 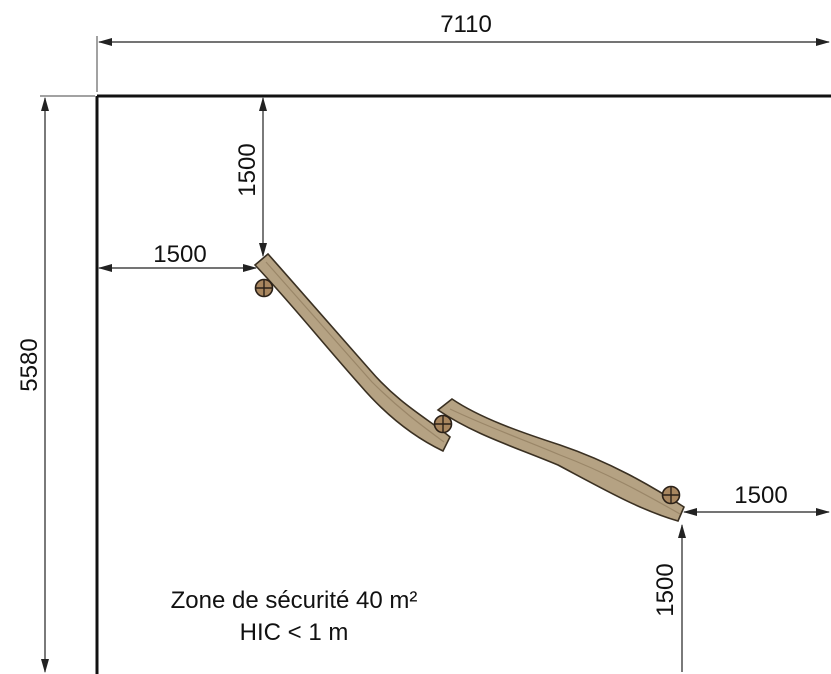 I want to click on dimension-bottom-clearance: 1500, so click(x=669, y=598).